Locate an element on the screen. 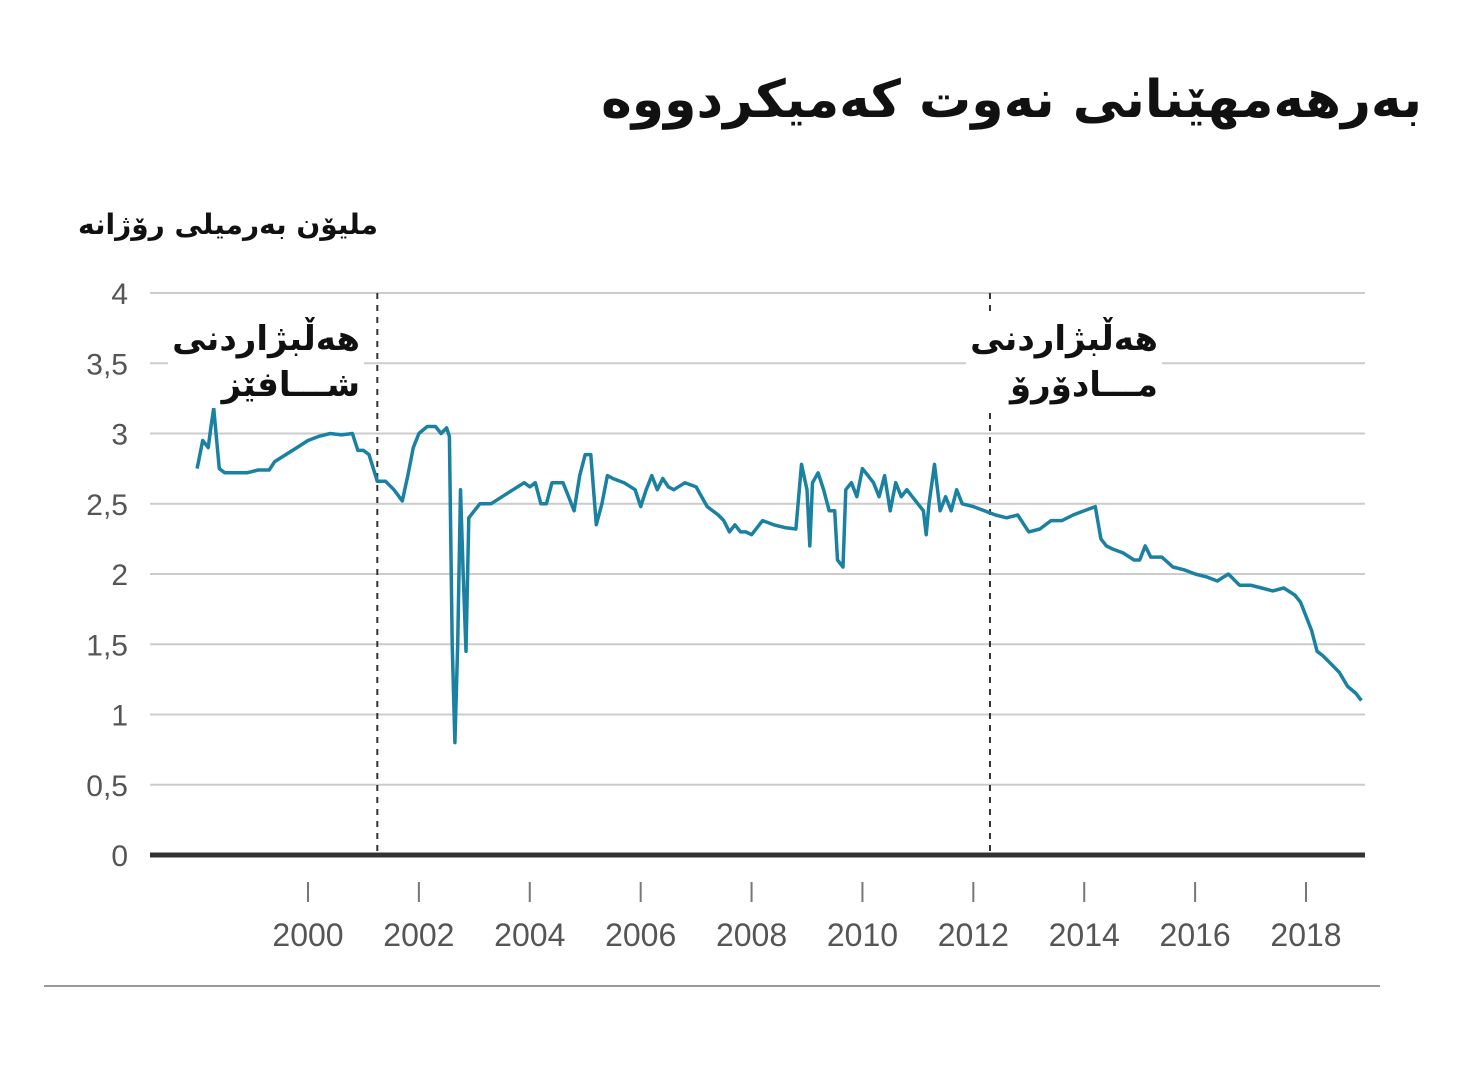 The height and width of the screenshot is (1068, 1466). bottom-rule is located at coordinates (712, 986).